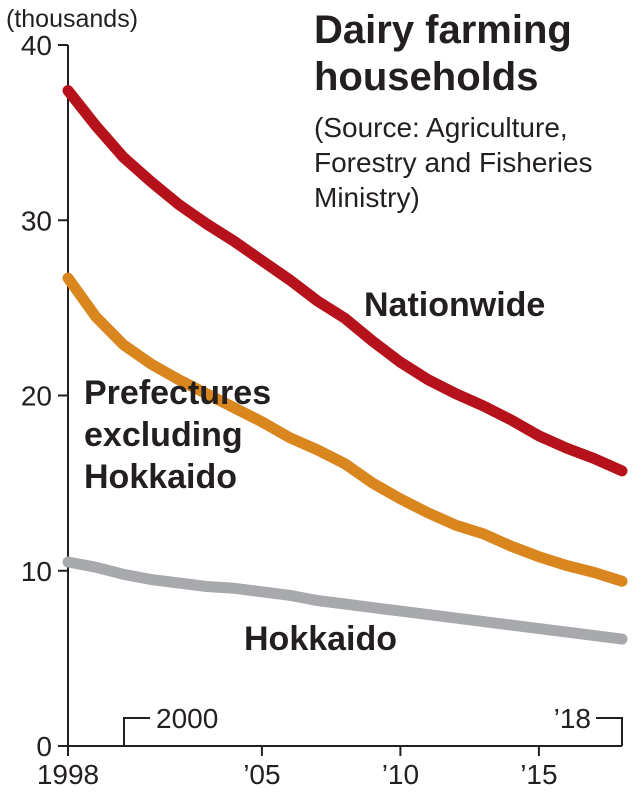 The height and width of the screenshot is (800, 642). What do you see at coordinates (163, 435) in the screenshot?
I see `series-label: excluding` at bounding box center [163, 435].